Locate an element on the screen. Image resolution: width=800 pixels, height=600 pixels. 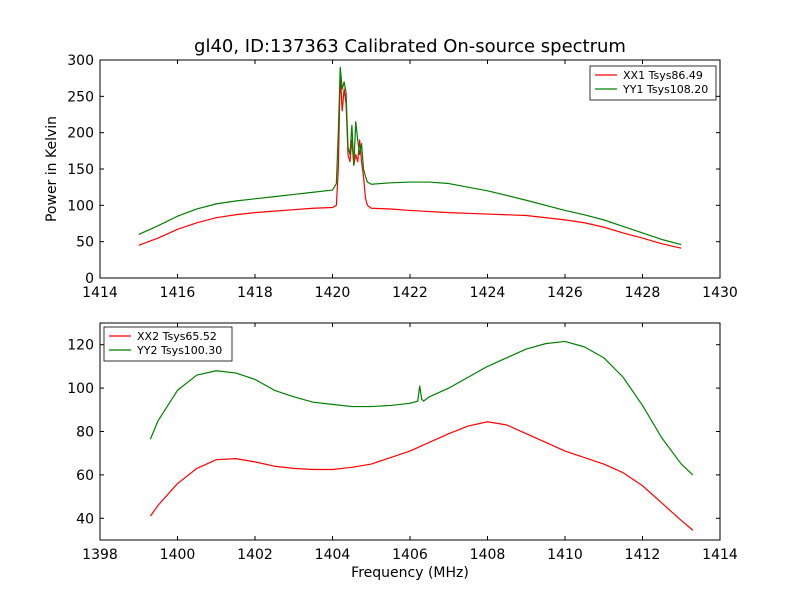
y-tick-label: 250 is located at coordinates (80, 97).